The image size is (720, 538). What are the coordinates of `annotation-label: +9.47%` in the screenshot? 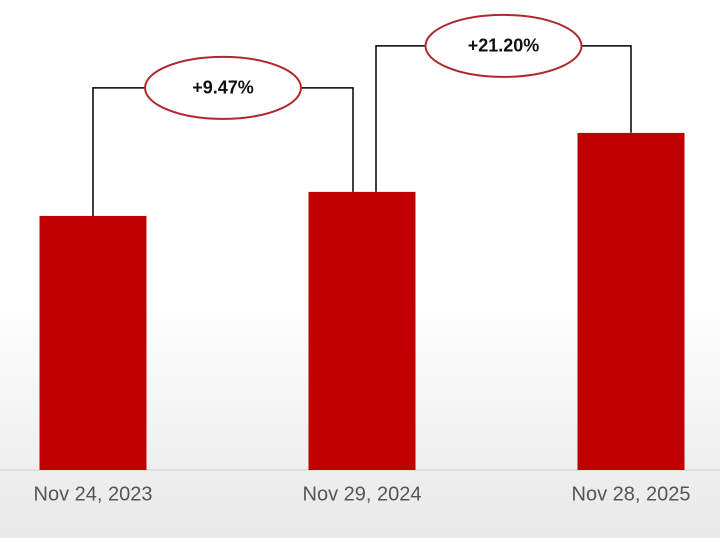 It's located at (223, 88).